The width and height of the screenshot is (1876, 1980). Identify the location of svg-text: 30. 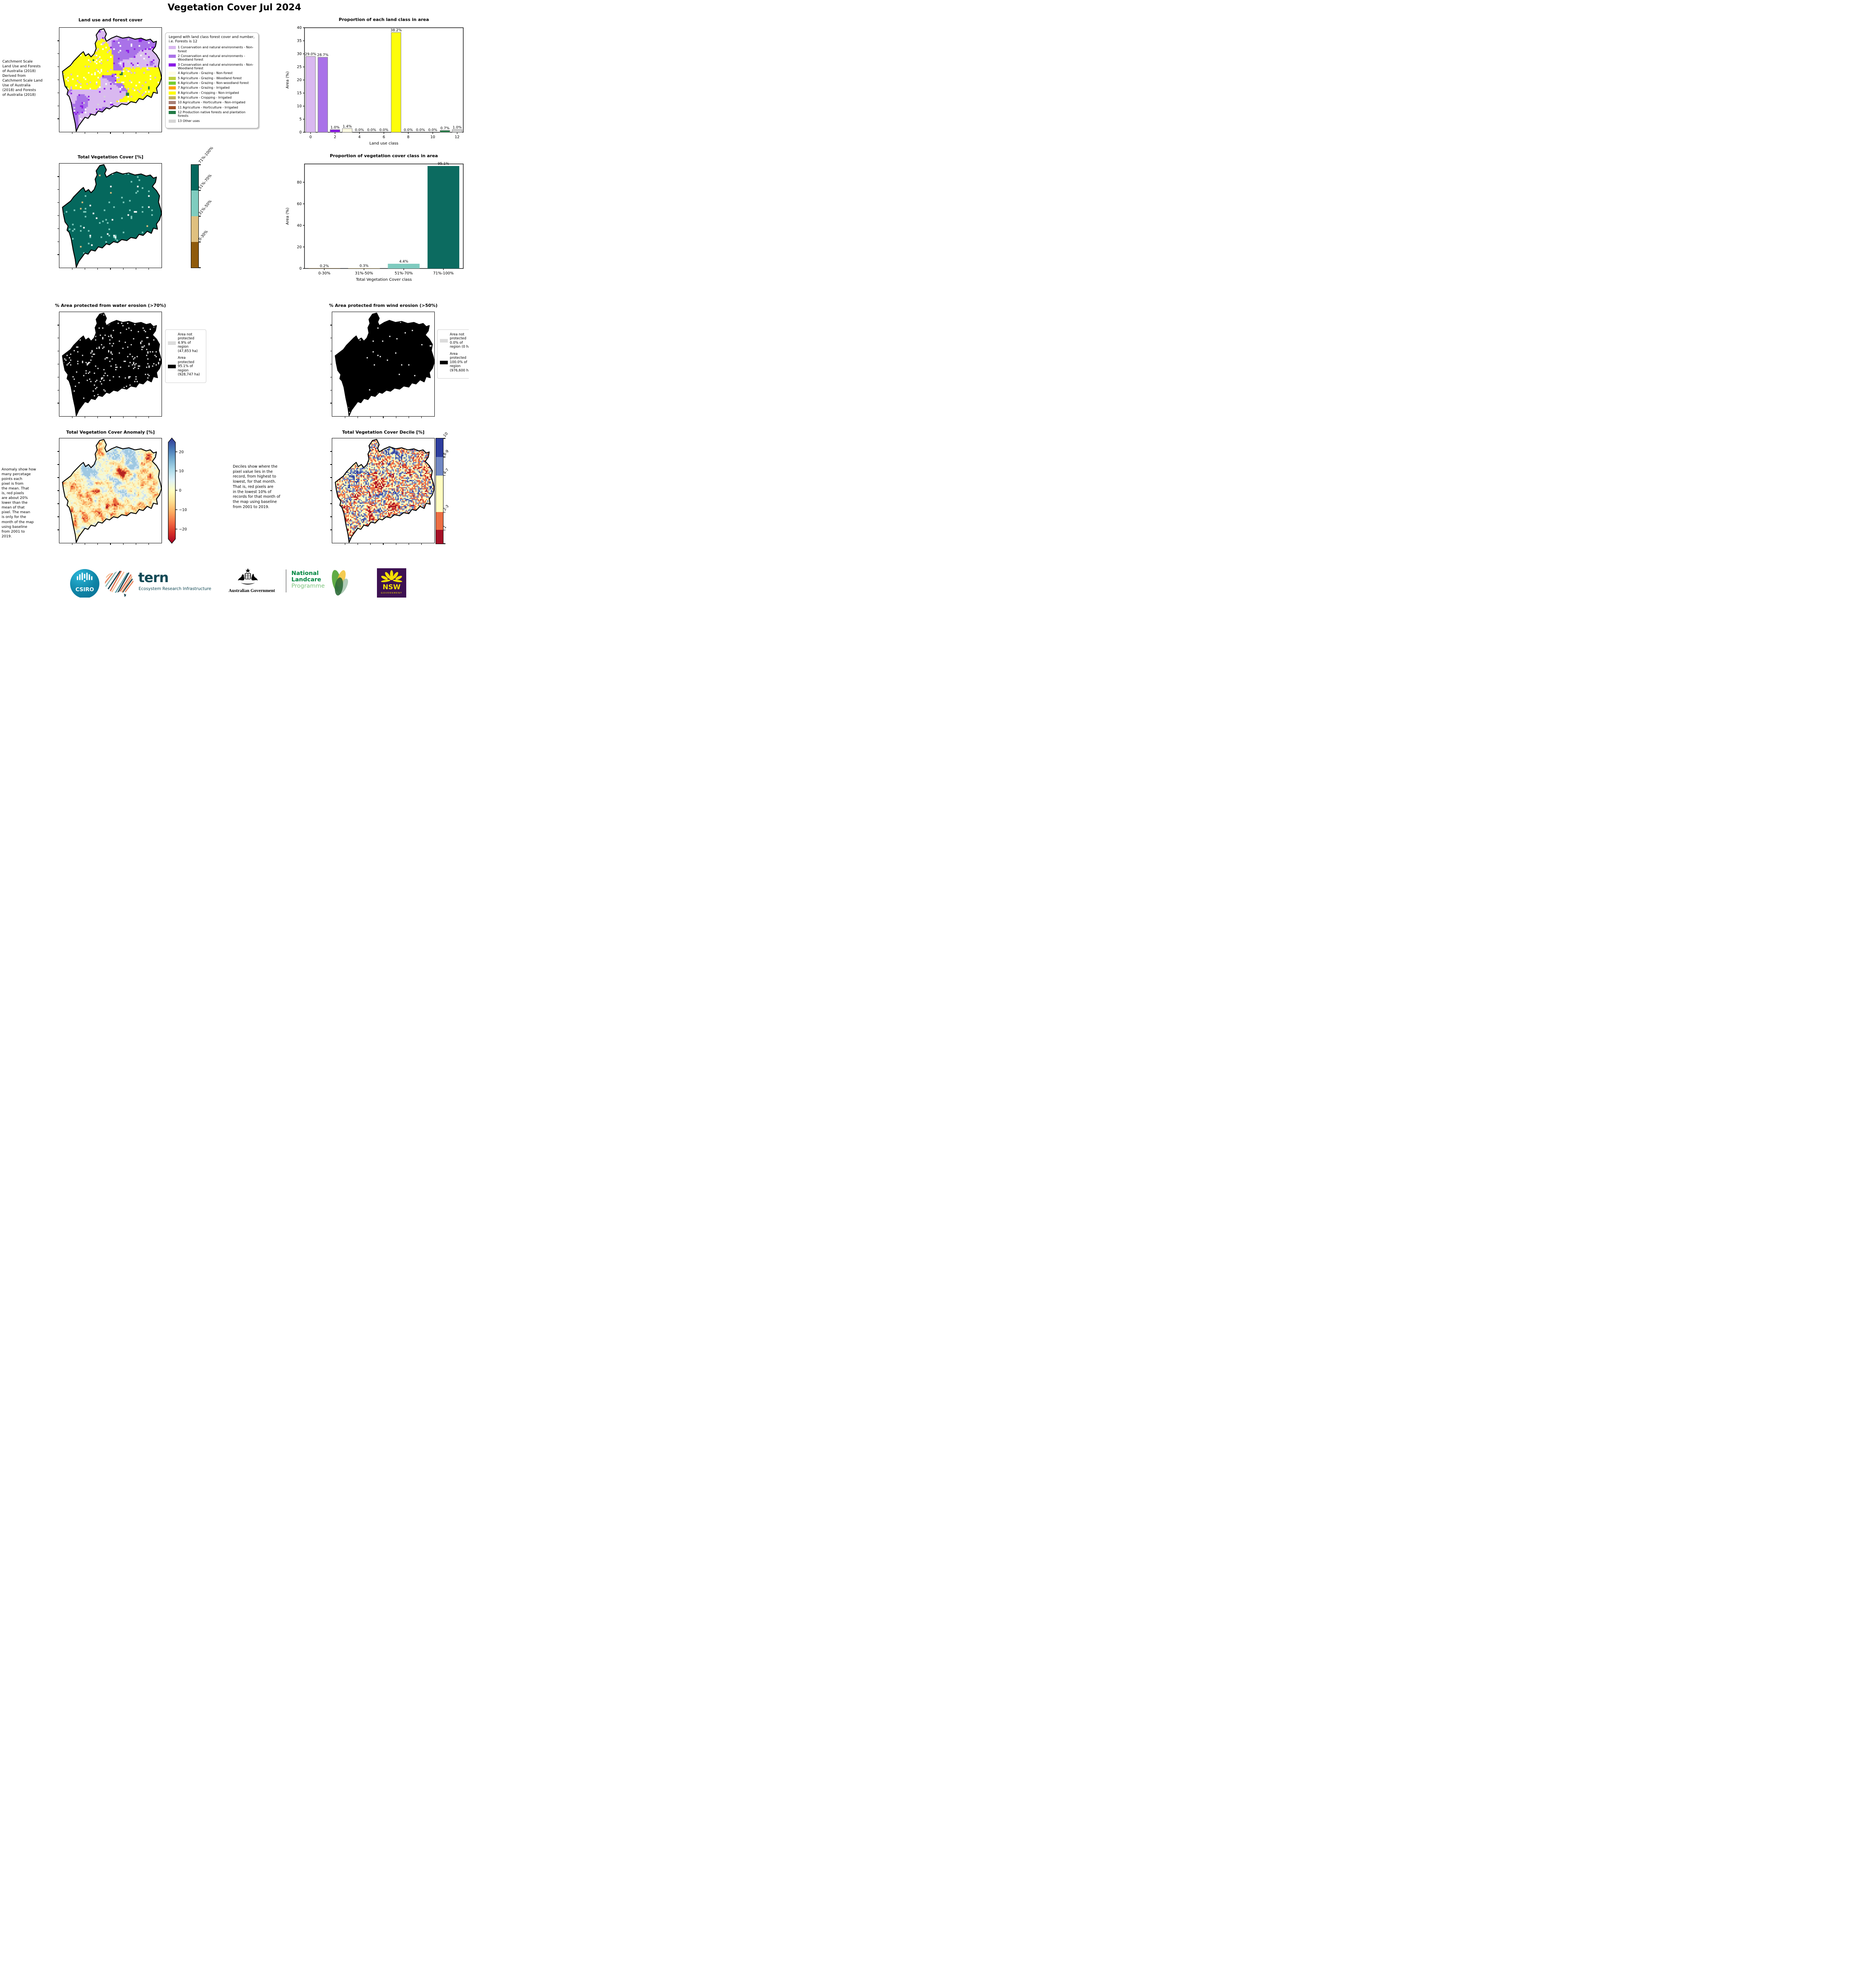
(300, 54).